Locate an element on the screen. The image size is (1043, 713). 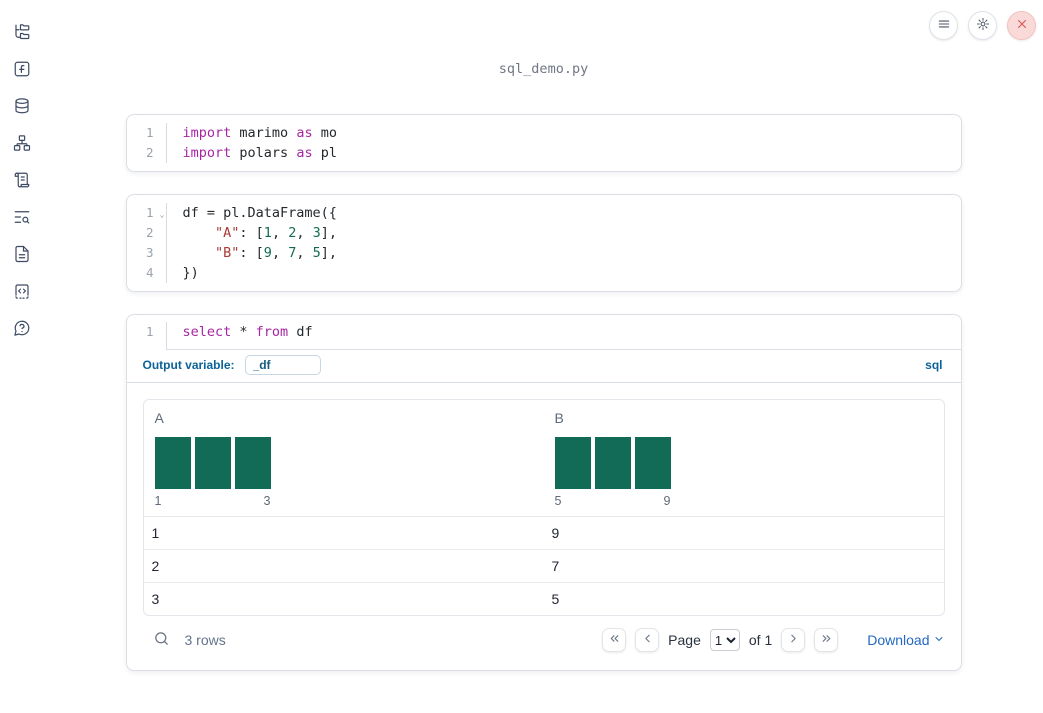
output-variable-label: Output variable: is located at coordinates (188, 365).